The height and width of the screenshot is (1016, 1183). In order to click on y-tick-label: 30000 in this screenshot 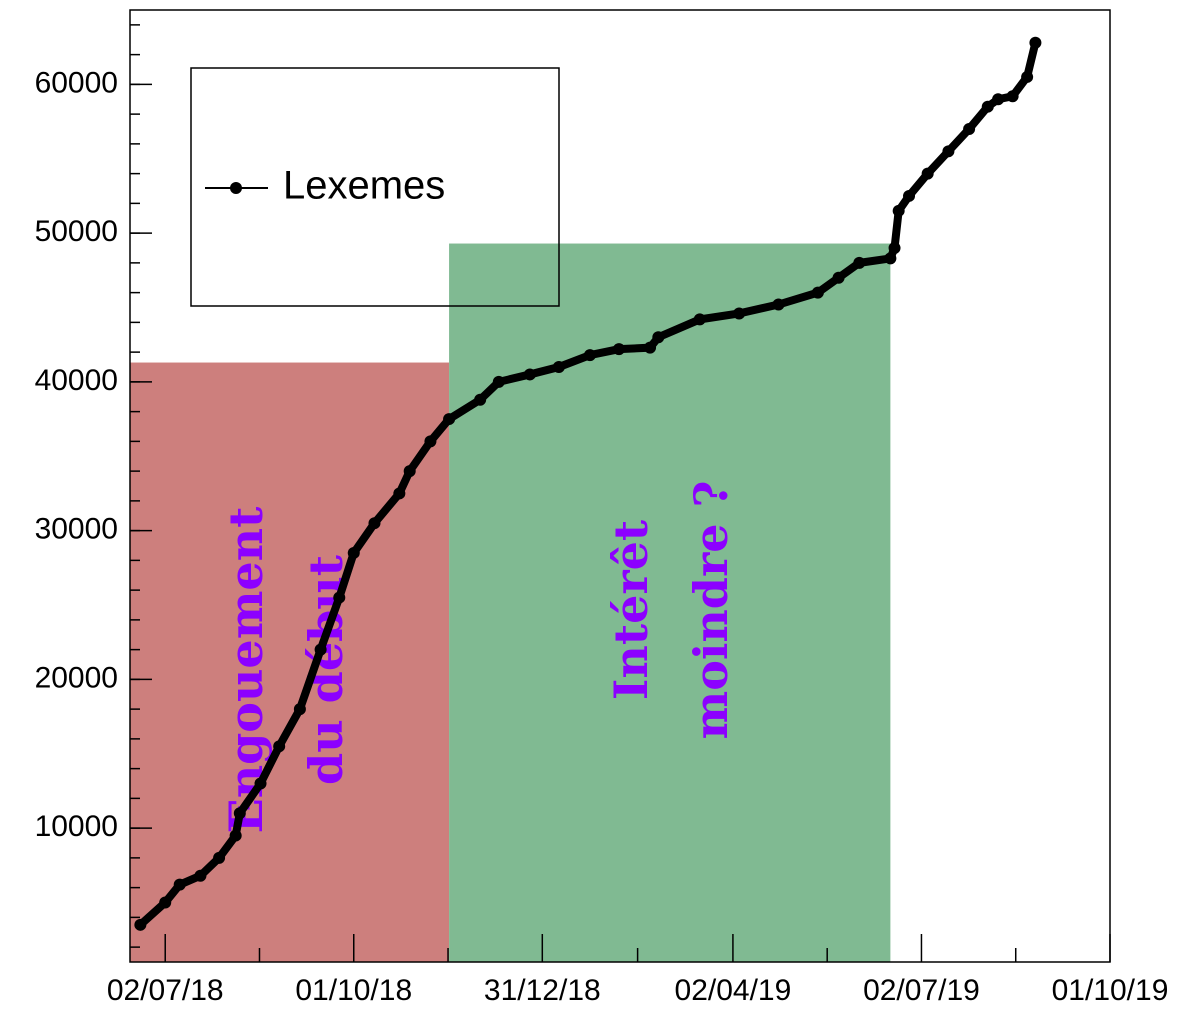, I will do `click(76, 529)`.